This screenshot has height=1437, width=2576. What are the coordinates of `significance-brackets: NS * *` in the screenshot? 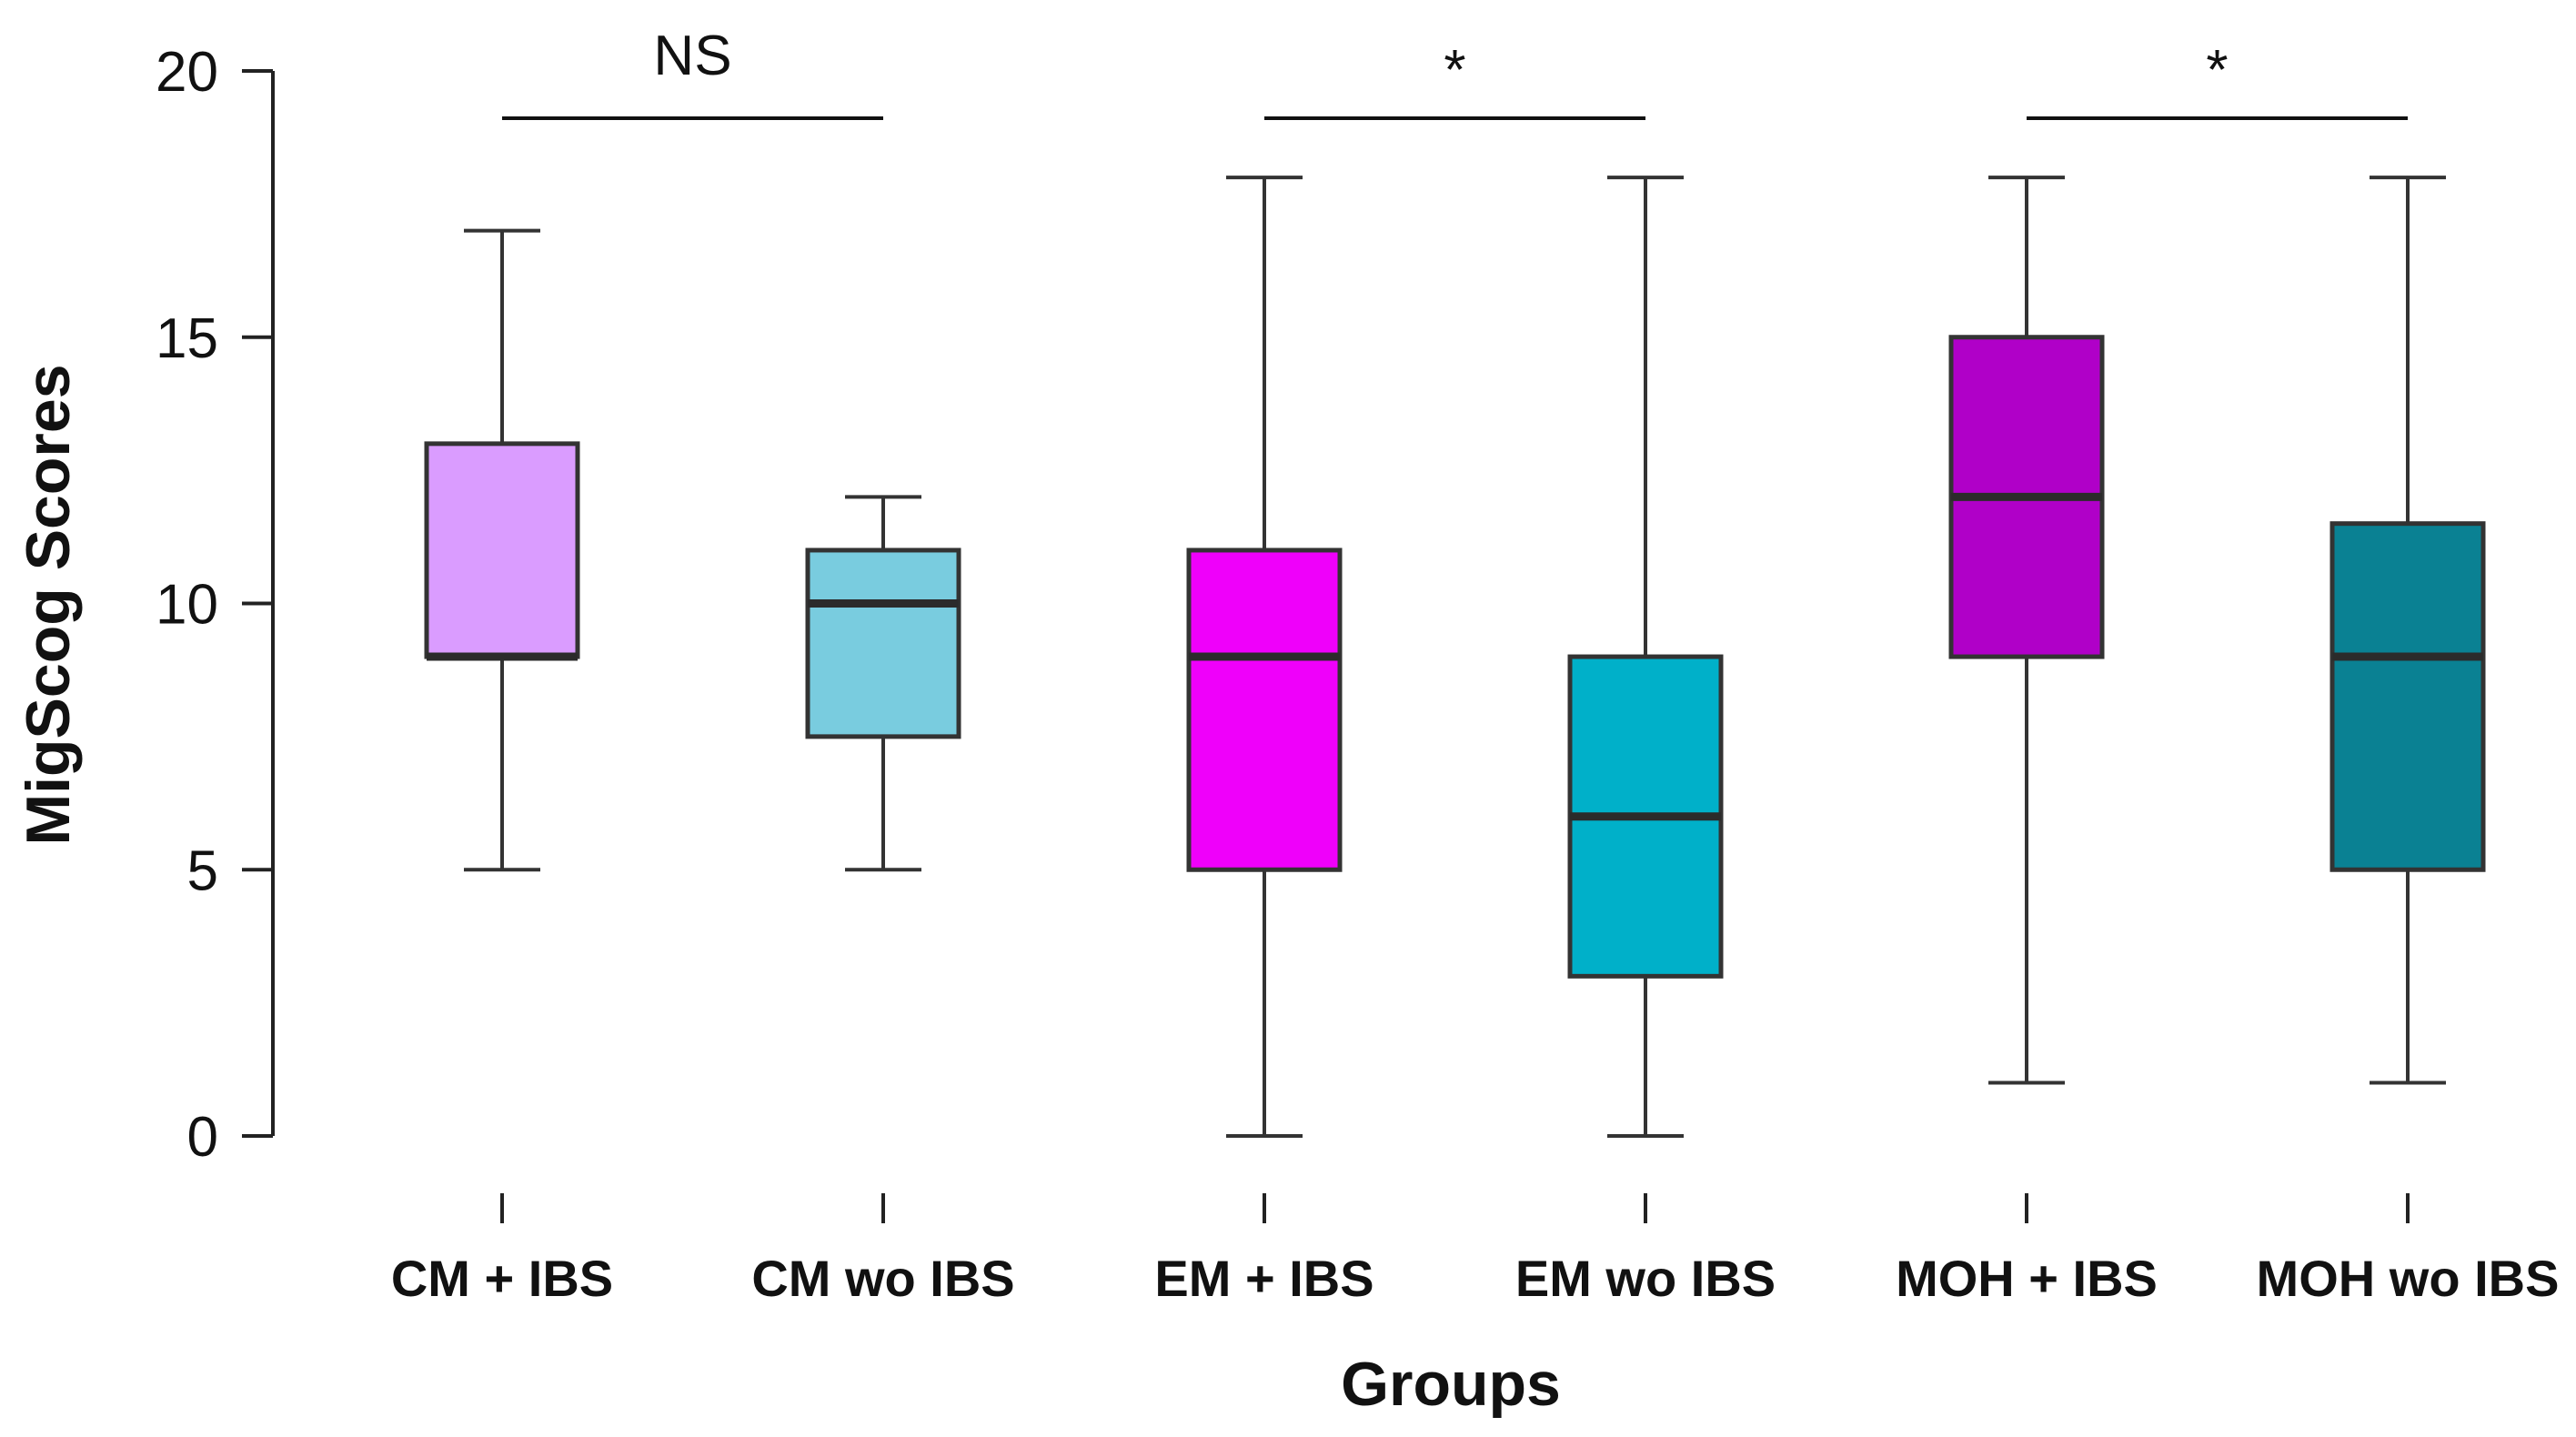 It's located at (1455, 72).